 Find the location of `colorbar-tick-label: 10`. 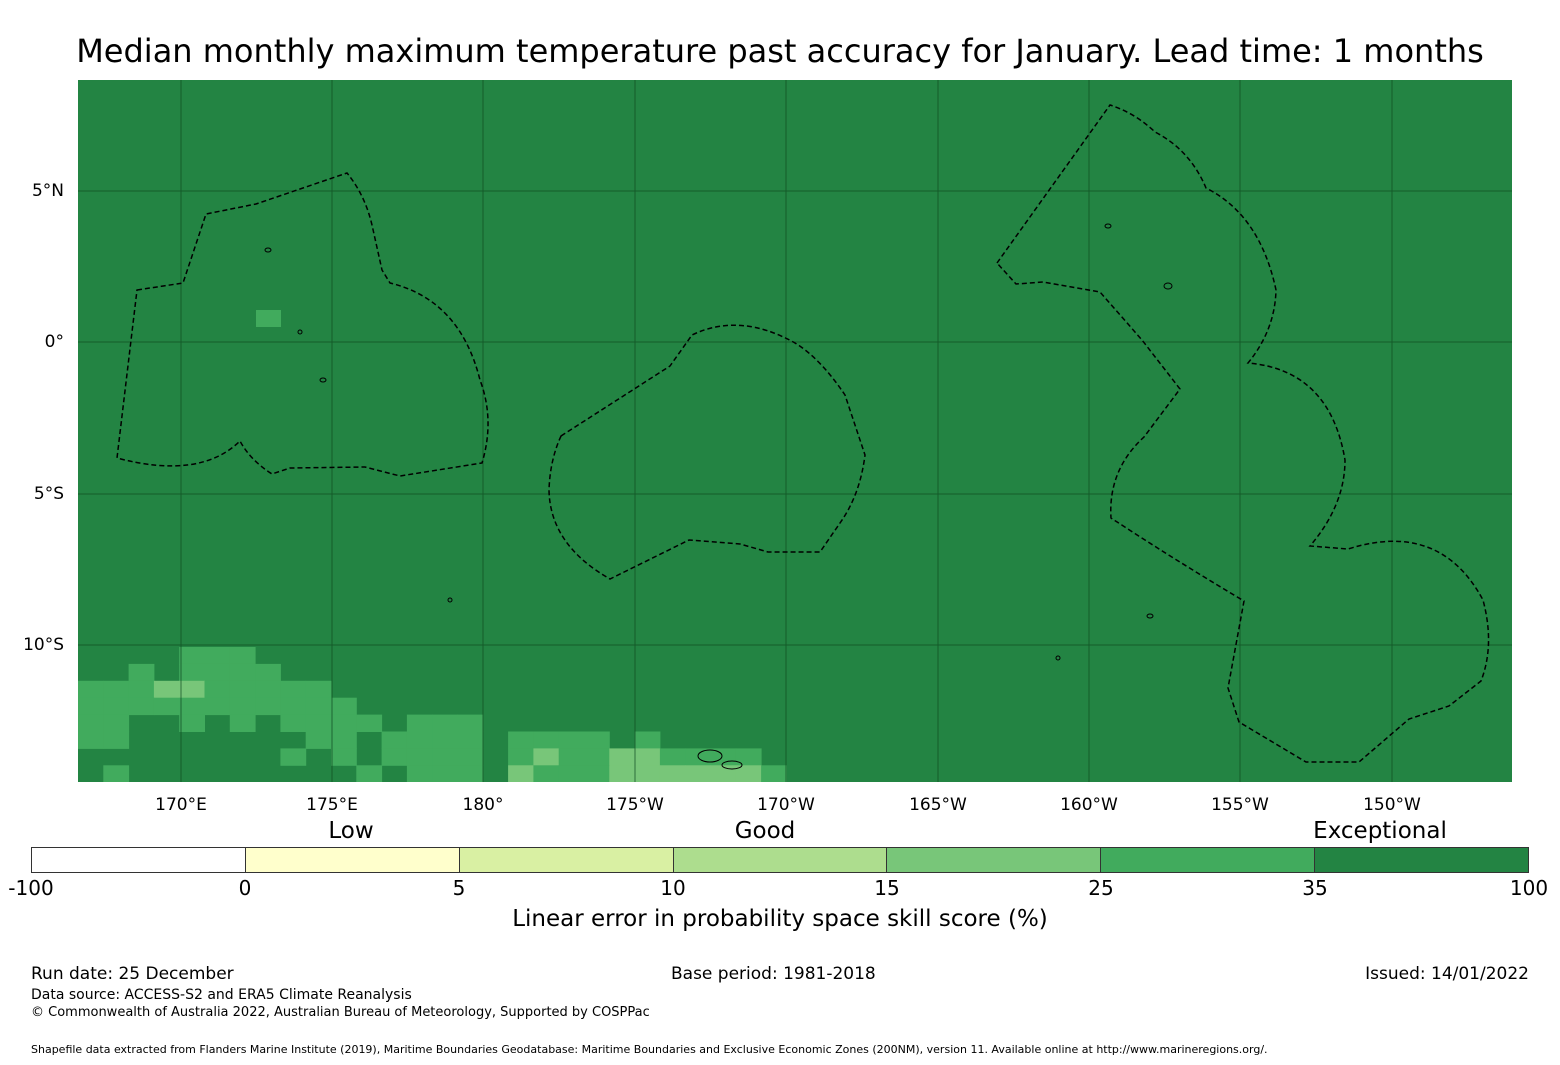

colorbar-tick-label: 10 is located at coordinates (673, 888).